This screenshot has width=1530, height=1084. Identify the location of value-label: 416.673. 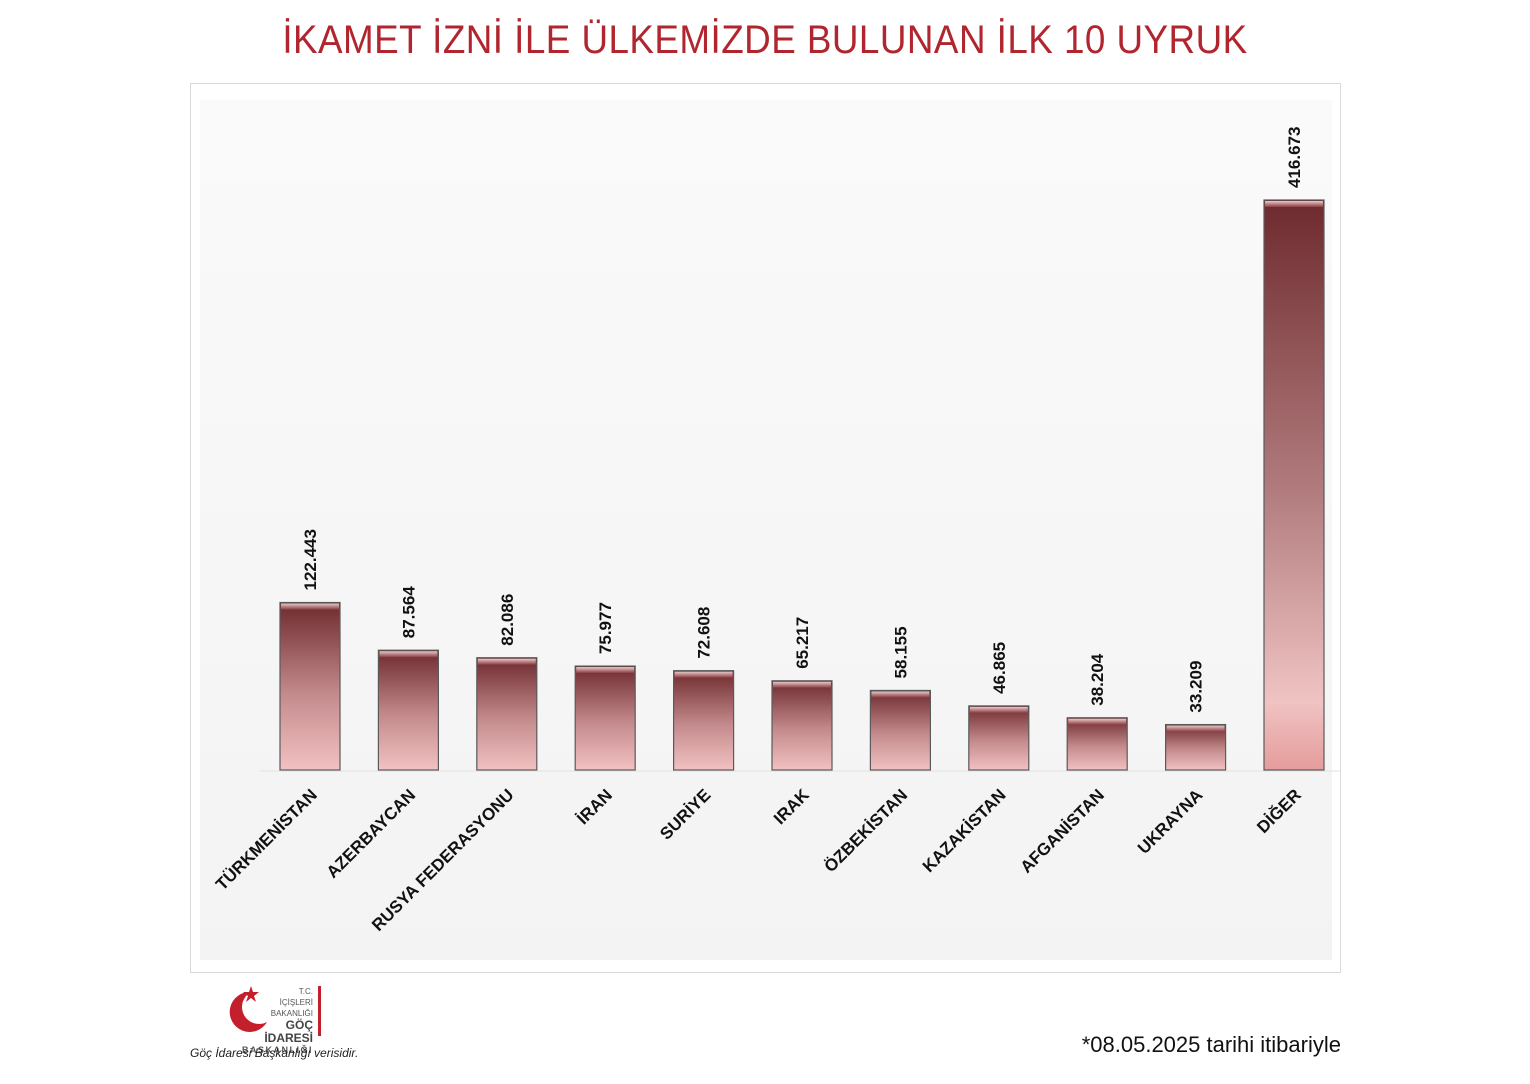
(1294, 157).